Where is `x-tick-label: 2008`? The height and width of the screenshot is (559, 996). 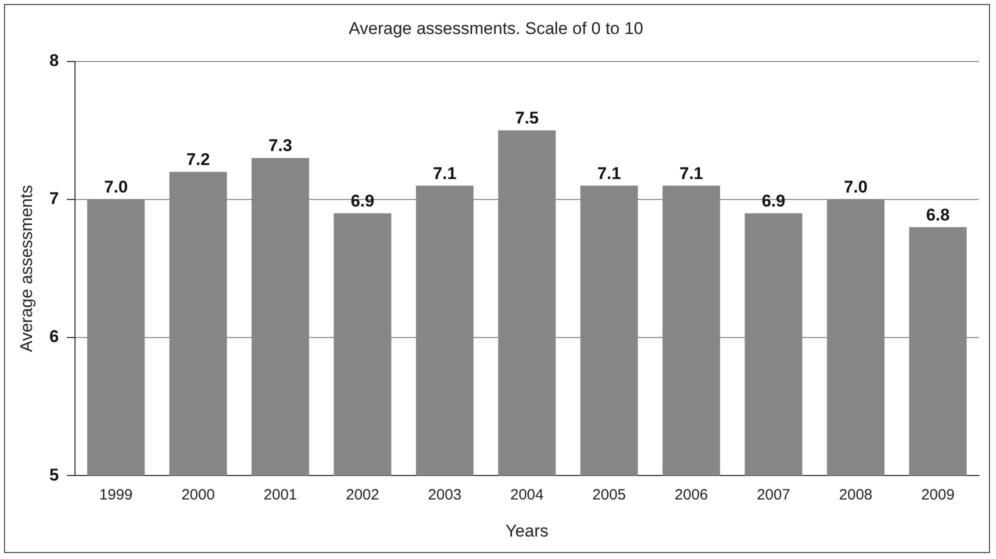
x-tick-label: 2008 is located at coordinates (855, 495).